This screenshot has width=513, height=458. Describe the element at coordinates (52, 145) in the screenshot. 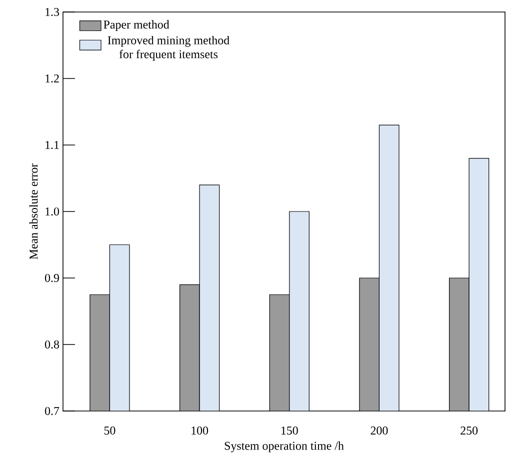

I see `y-tick-label: 1.1` at that location.